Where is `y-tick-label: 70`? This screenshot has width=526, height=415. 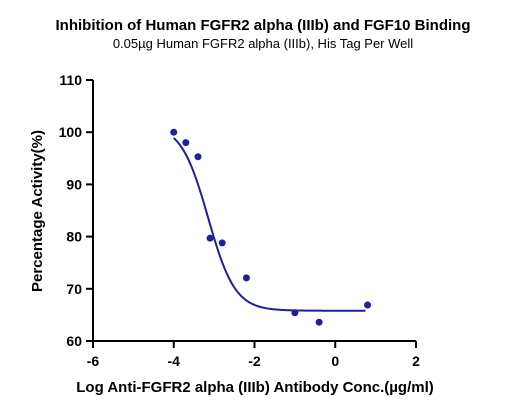
y-tick-label: 70 is located at coordinates (74, 289).